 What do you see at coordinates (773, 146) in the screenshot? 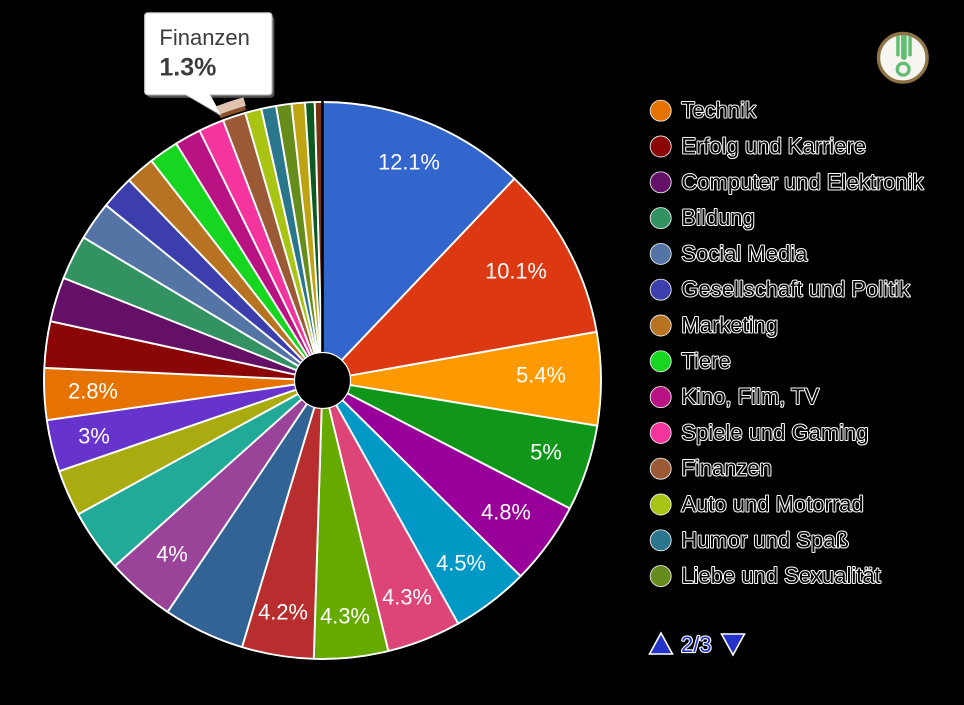
I see `svg-text: Erfolg und Karriere` at bounding box center [773, 146].